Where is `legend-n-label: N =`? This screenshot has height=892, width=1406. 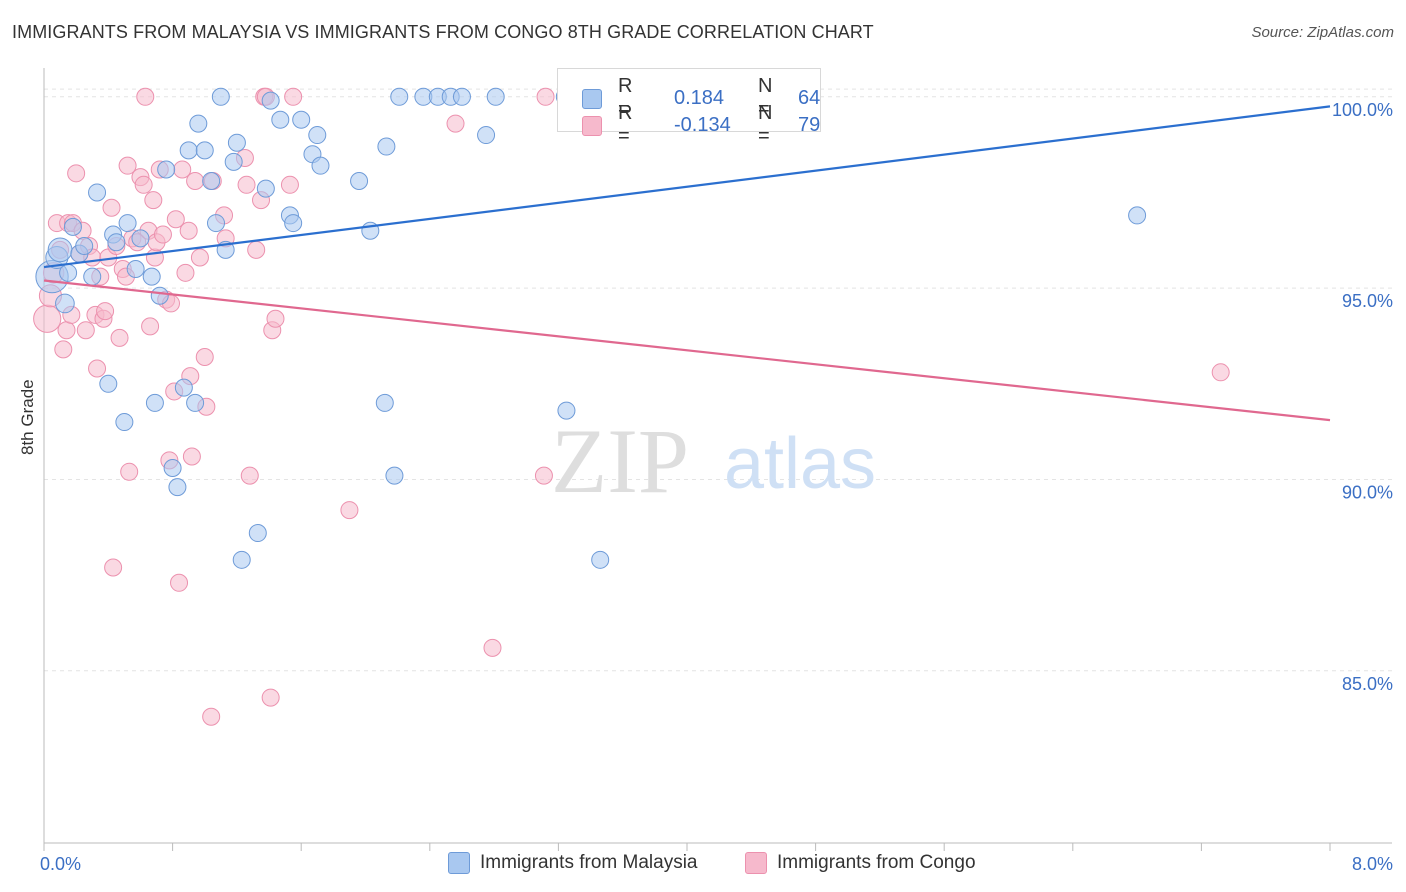
legend-n-label: N = is located at coordinates (765, 97).